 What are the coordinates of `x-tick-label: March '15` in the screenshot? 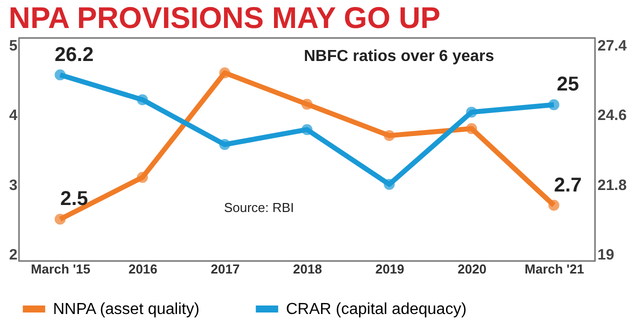 It's located at (60, 269).